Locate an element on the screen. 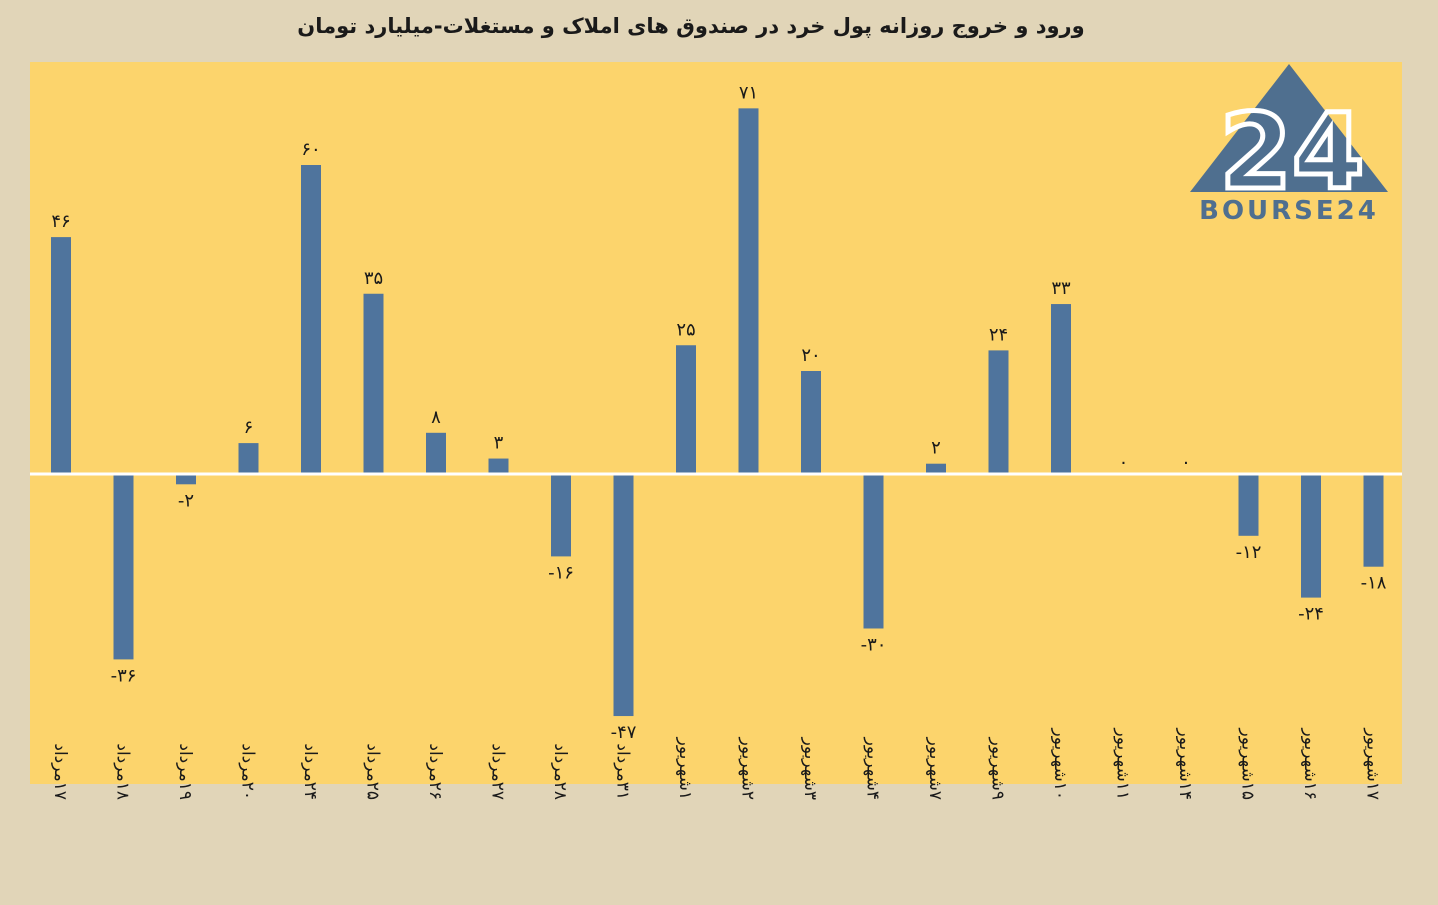 The image size is (1438, 905). bar-value-label: -۱۶ is located at coordinates (561, 572).